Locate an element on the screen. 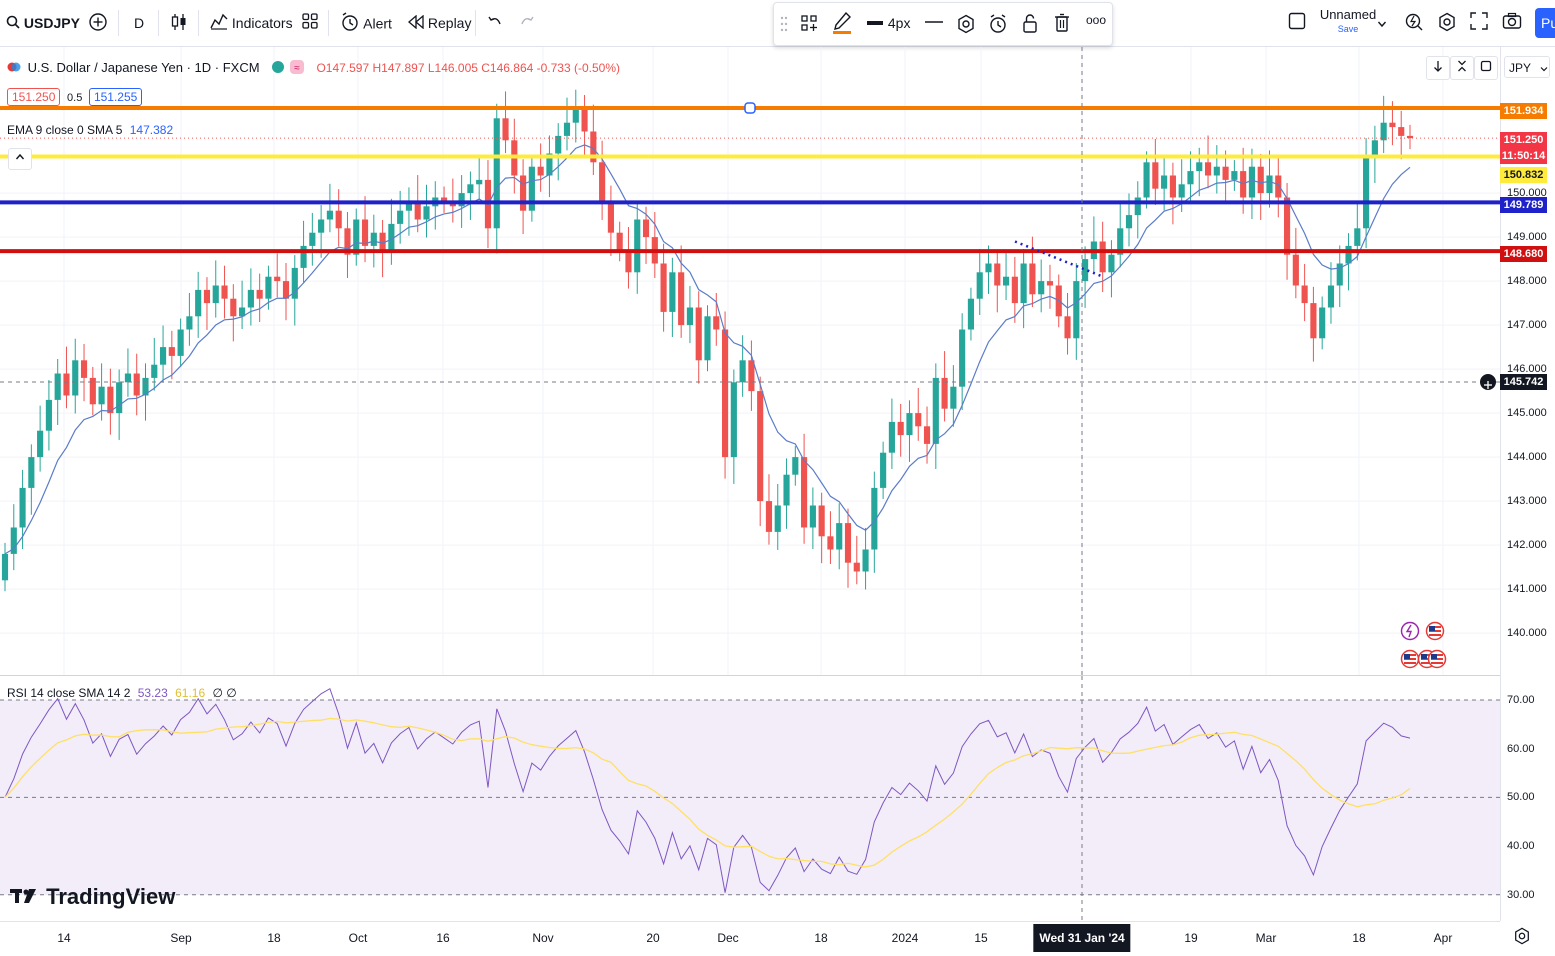  axis-settings-button is located at coordinates (1522, 938).